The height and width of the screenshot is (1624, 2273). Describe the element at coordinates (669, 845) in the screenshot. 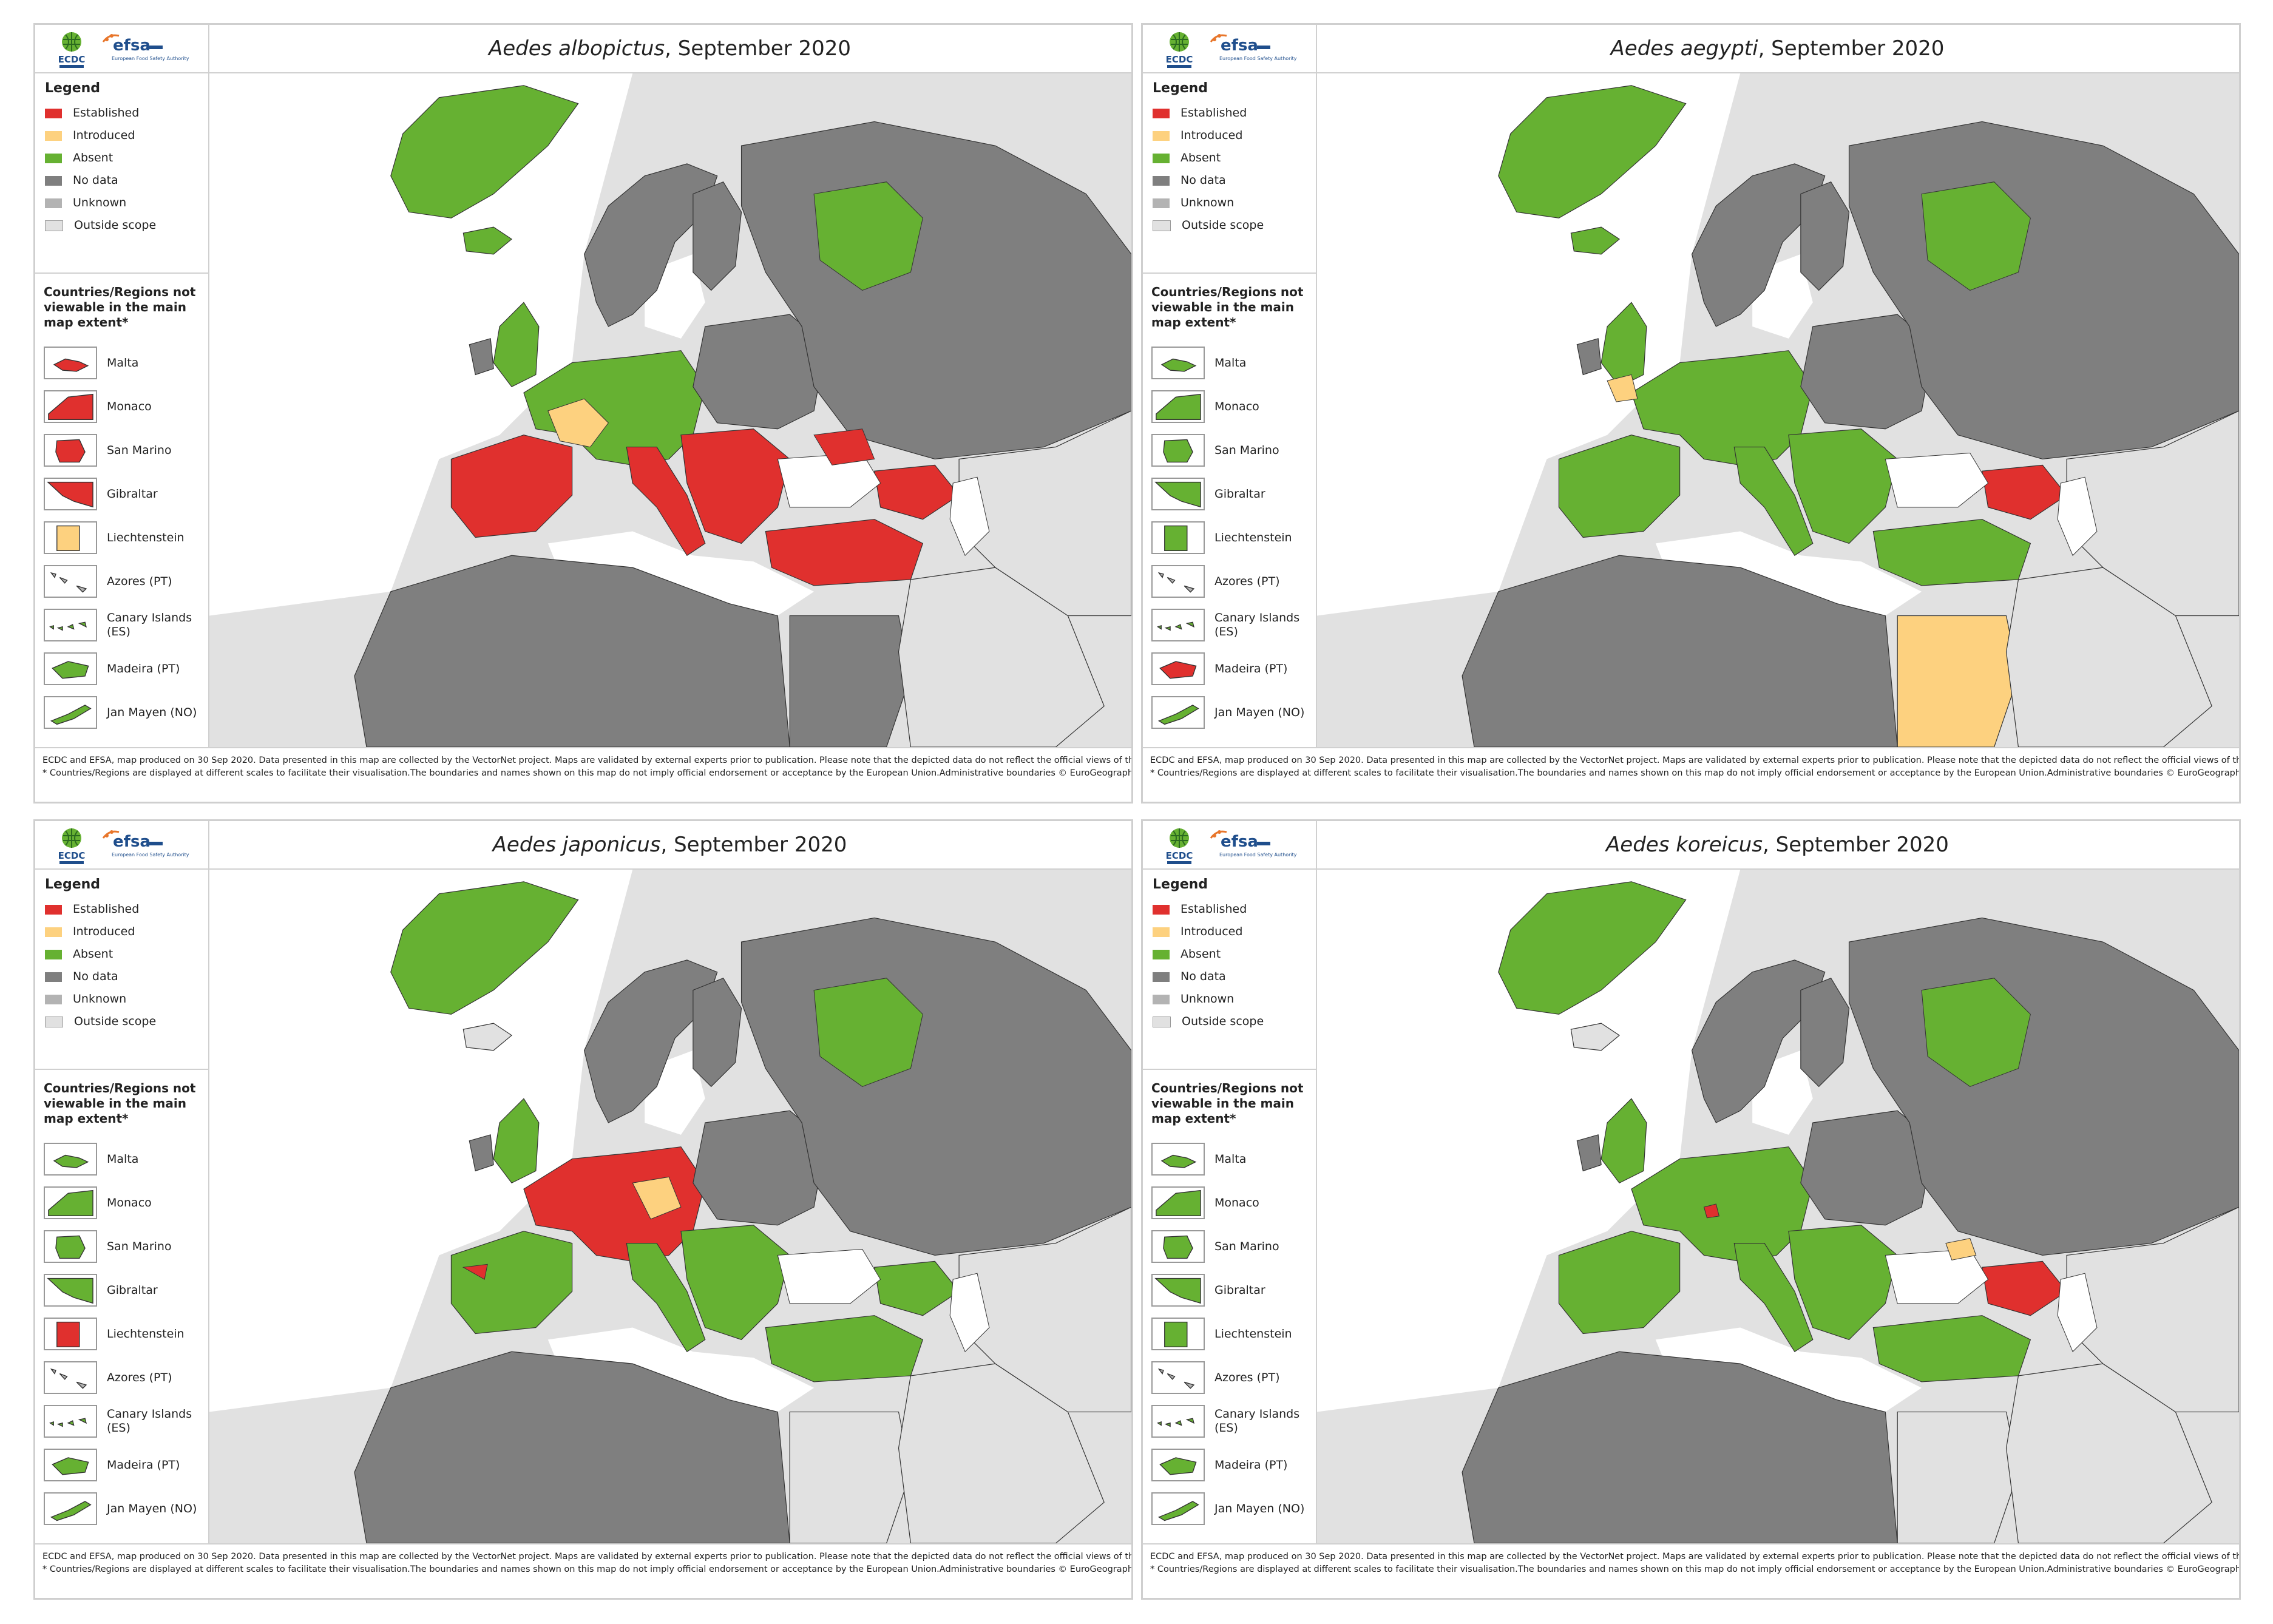

I see `map-title: Aedes japonicus, September 2020` at that location.